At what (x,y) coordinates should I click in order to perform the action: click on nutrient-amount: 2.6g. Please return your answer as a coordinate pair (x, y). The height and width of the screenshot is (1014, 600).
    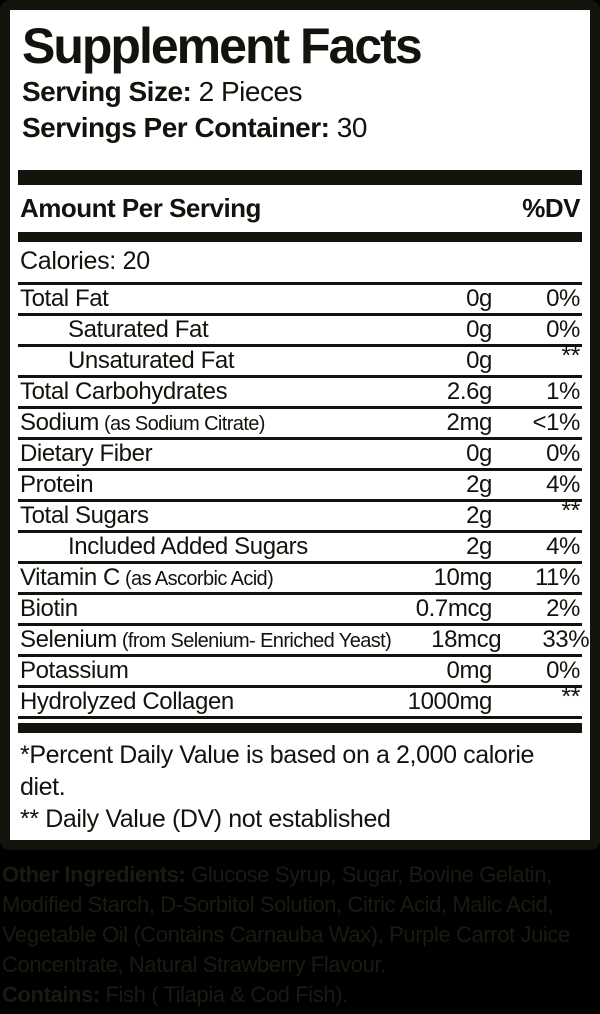
    Looking at the image, I should click on (469, 391).